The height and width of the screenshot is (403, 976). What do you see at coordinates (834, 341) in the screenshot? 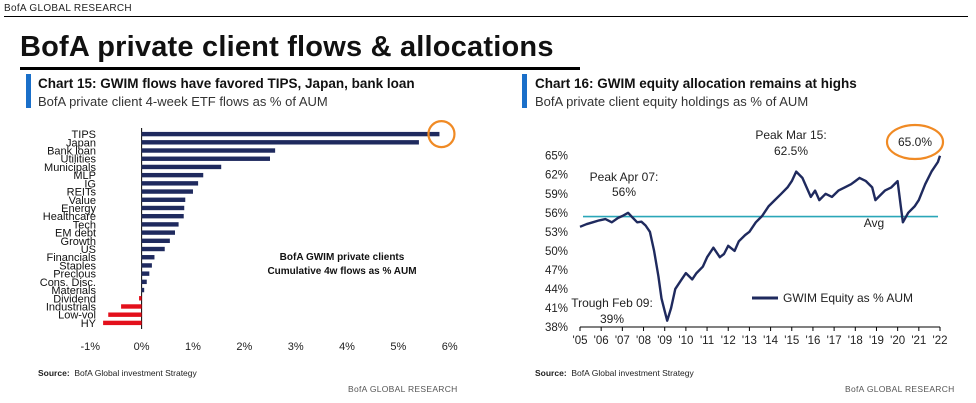
I see `line-x-tick: '17` at bounding box center [834, 341].